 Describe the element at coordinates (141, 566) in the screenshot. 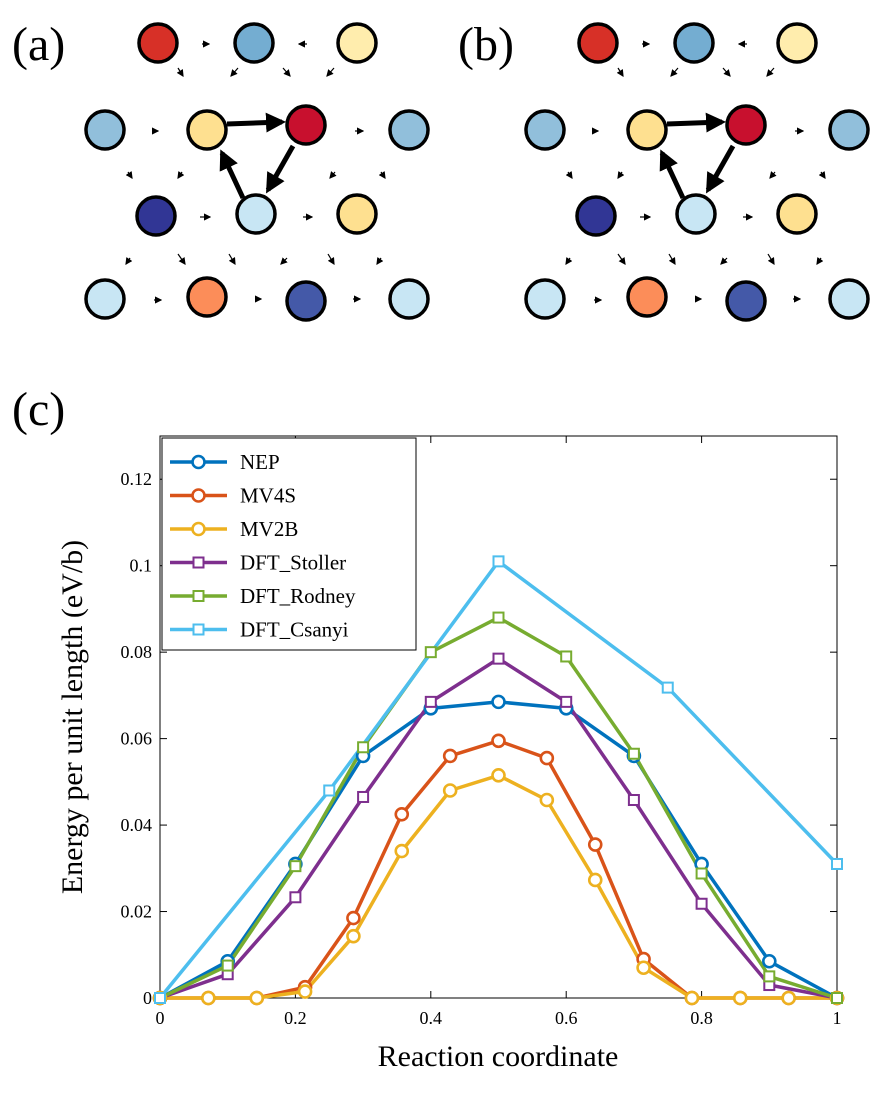

I see `y-tick-label: 0.1` at that location.